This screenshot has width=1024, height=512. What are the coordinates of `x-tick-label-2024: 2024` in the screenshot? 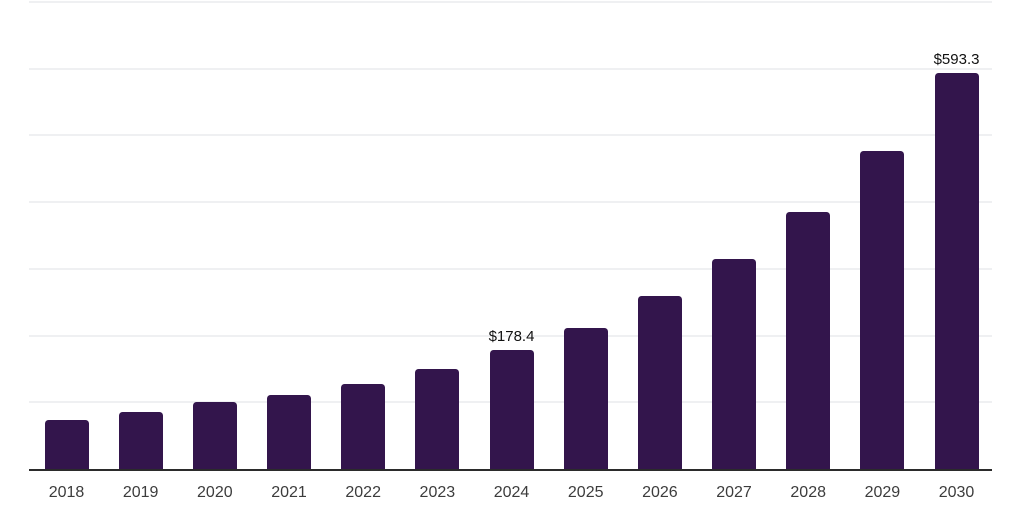 It's located at (511, 492).